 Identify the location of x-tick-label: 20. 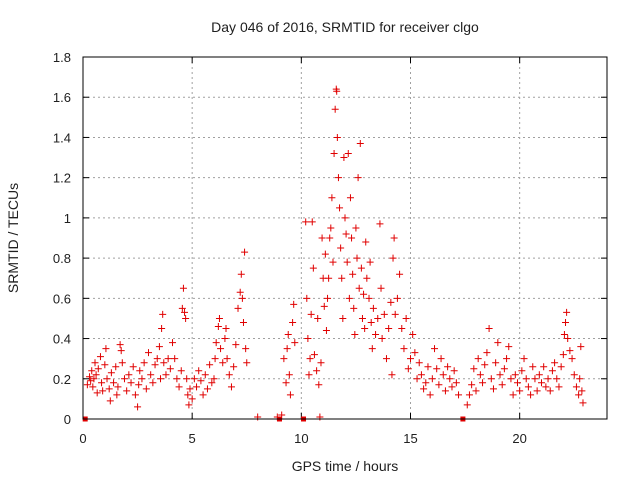
(519, 438).